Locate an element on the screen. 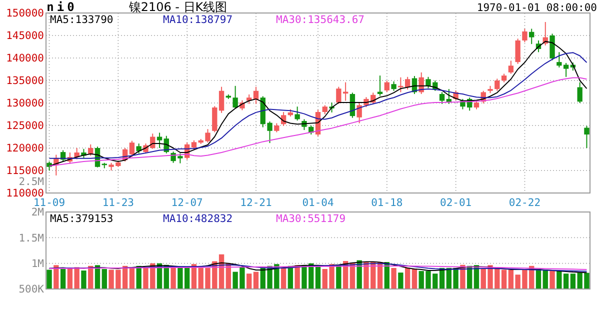 The width and height of the screenshot is (600, 327). x-tick-label: 12-21 is located at coordinates (256, 203).